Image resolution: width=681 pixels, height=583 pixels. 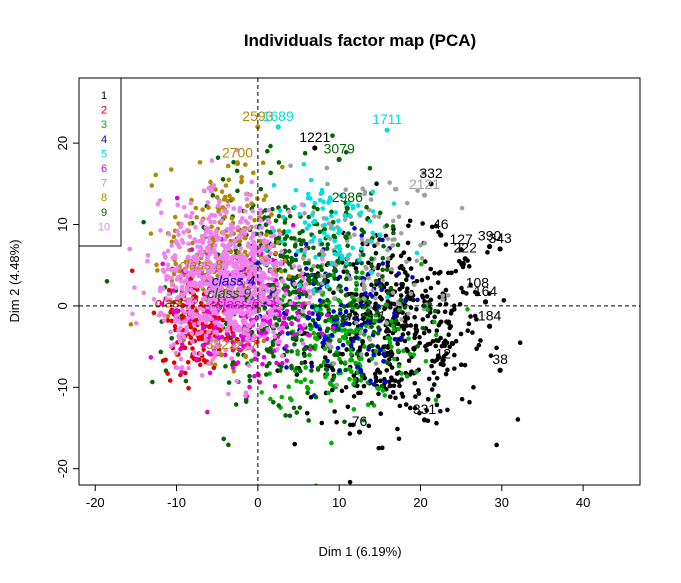 I want to click on y-tick-label: 0, so click(x=62, y=305).